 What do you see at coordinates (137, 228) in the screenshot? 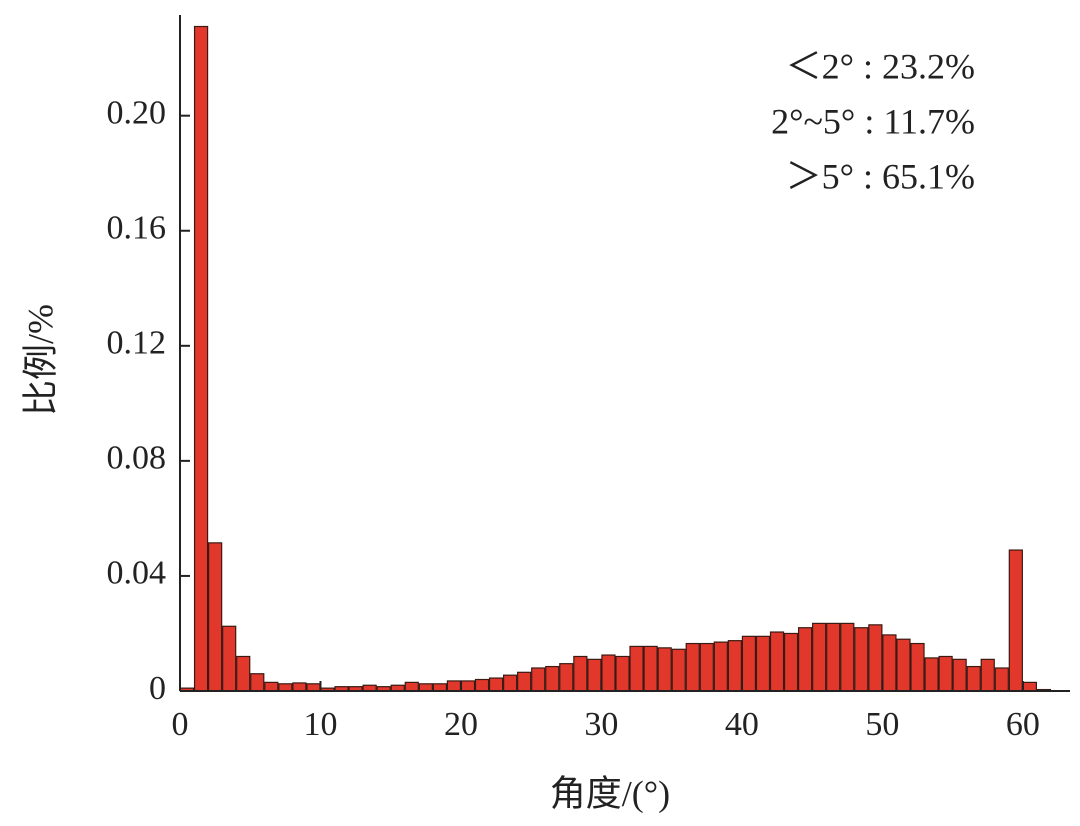
I see `y-tick-label: 0.16` at bounding box center [137, 228].